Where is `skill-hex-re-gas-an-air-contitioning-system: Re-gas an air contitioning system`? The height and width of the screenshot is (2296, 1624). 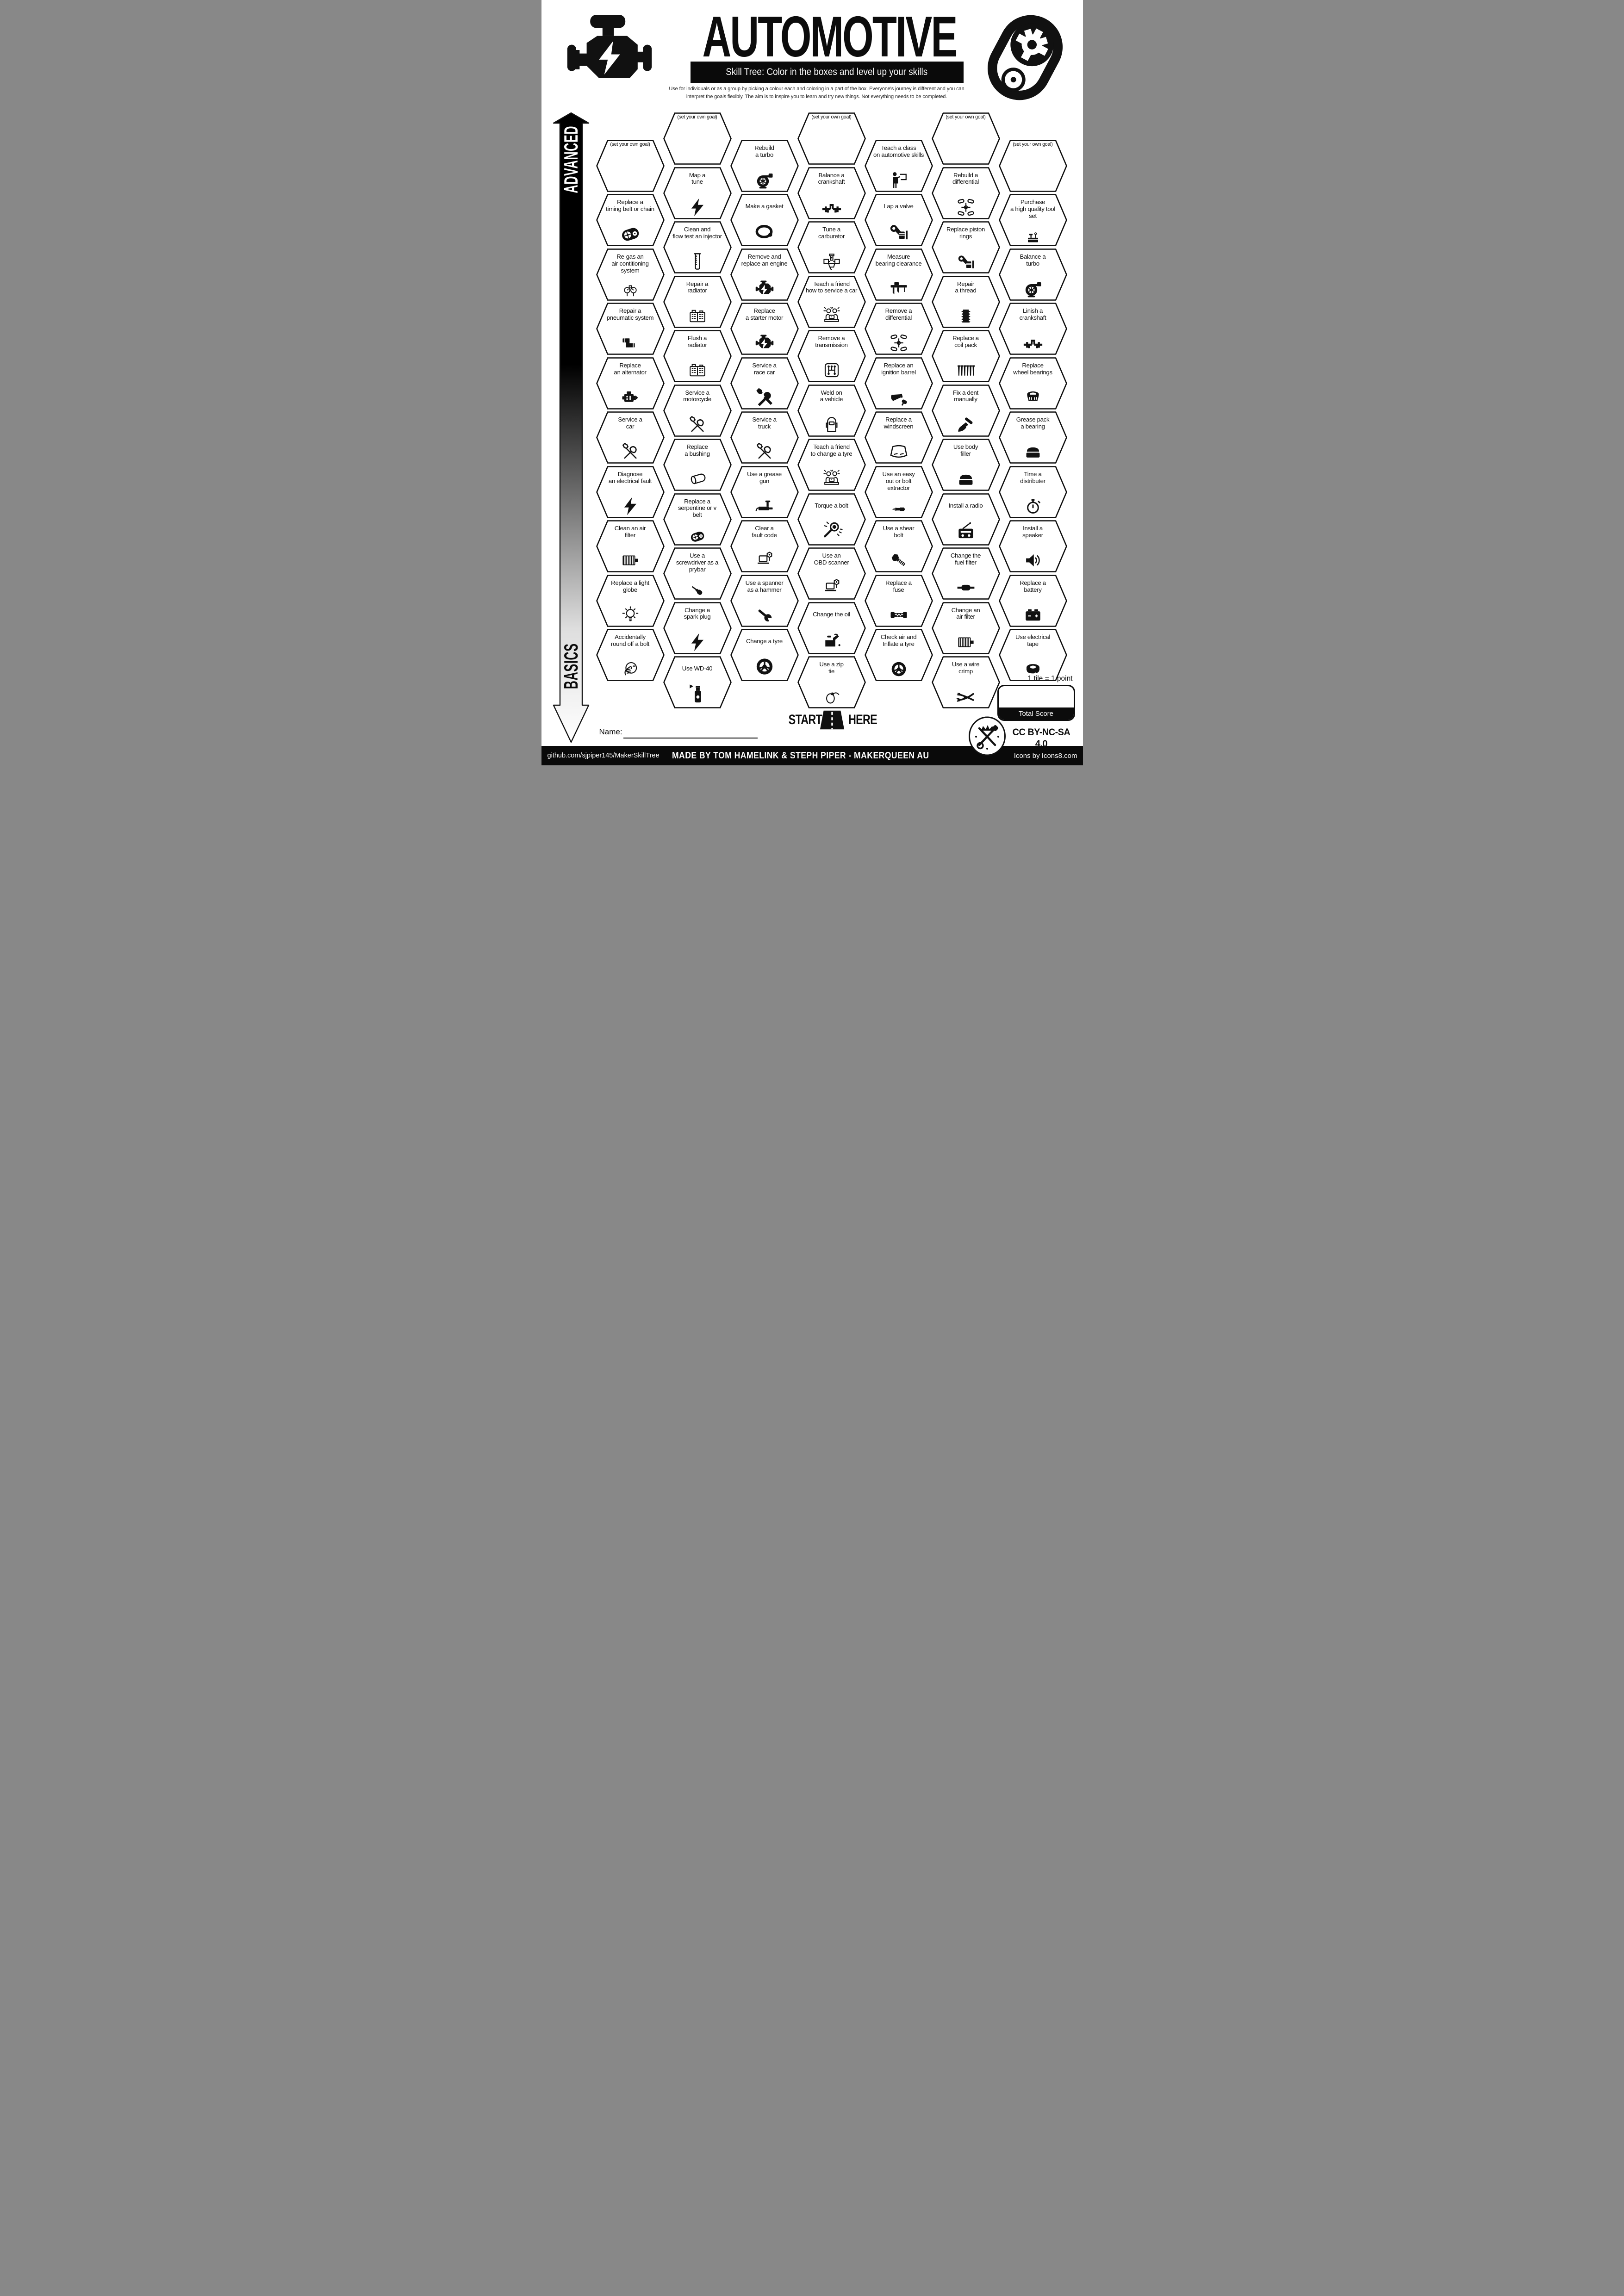
skill-hex-re-gas-an-air-contitioning-system: Re-gas an air contitioning system is located at coordinates (630, 275).